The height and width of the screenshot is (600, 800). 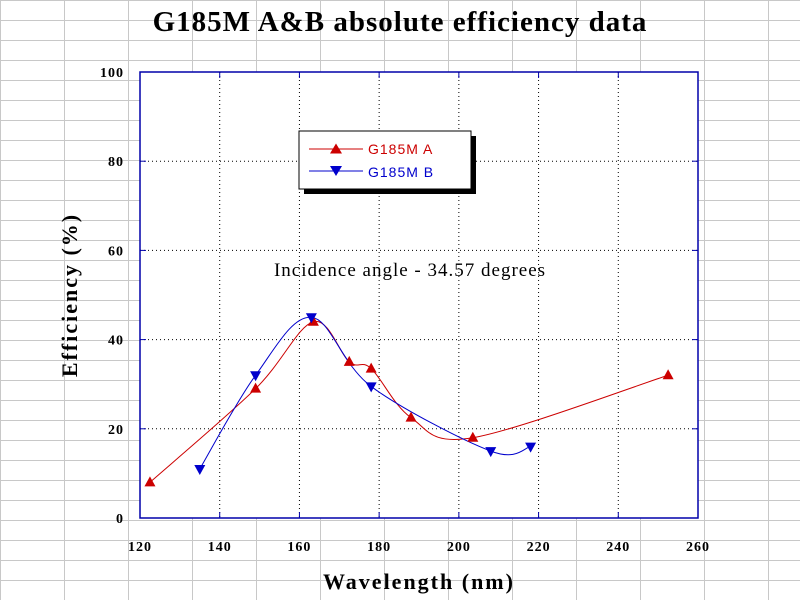 What do you see at coordinates (69, 295) in the screenshot?
I see `y-axis-title: Efficiency (%)` at bounding box center [69, 295].